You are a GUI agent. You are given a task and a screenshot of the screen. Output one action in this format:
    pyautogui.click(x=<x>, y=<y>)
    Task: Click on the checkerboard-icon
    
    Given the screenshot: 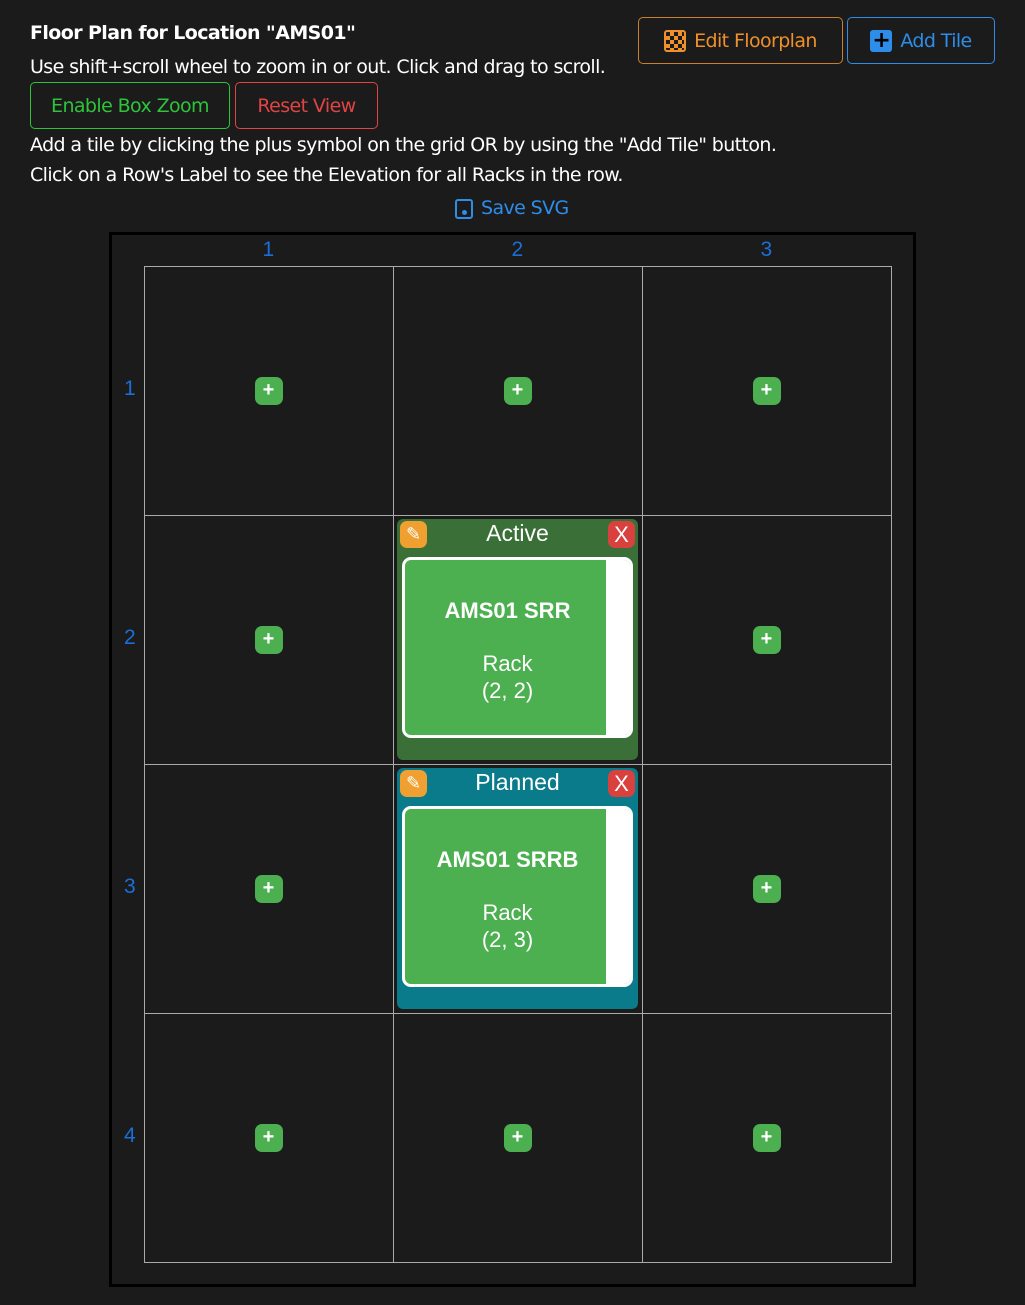 What is the action you would take?
    pyautogui.click(x=675, y=40)
    